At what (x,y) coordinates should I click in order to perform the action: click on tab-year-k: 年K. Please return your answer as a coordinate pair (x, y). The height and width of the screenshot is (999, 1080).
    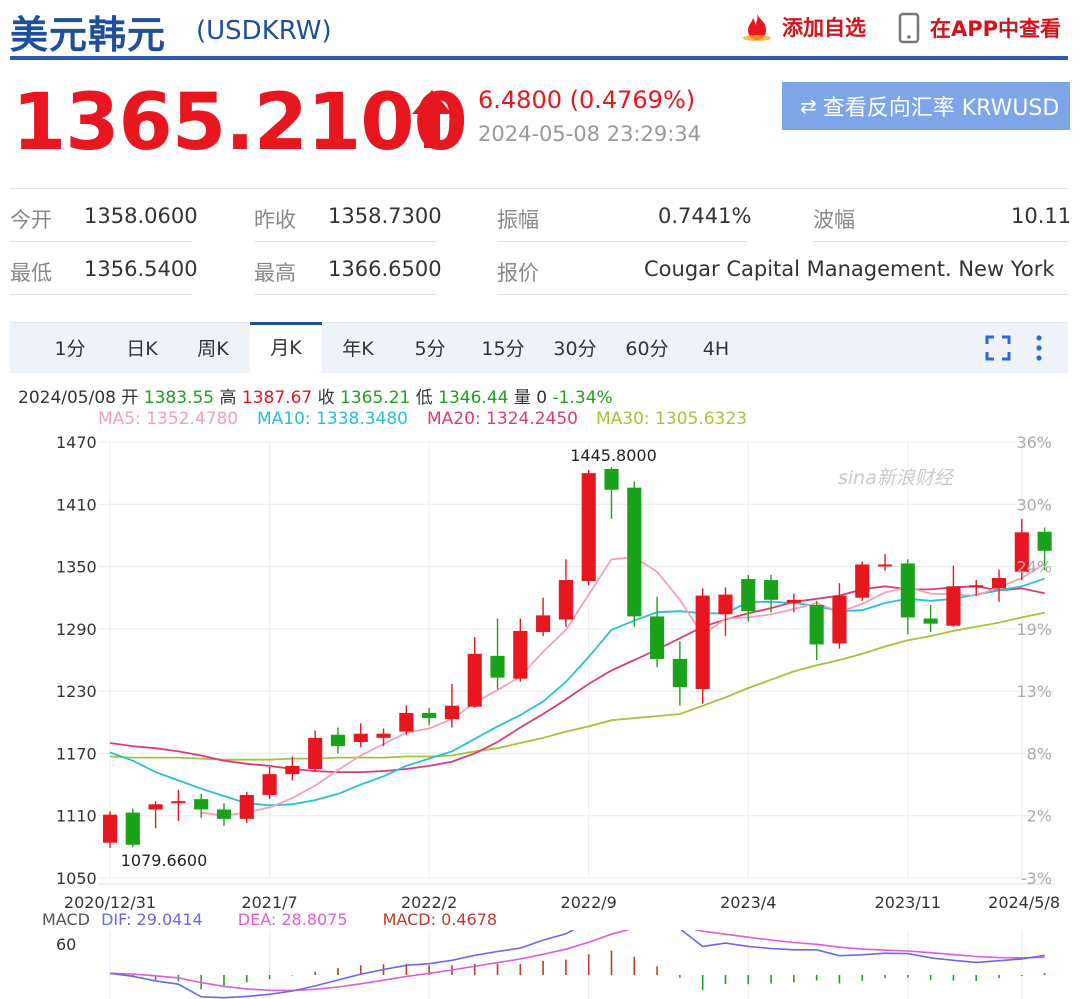
    Looking at the image, I should click on (358, 349).